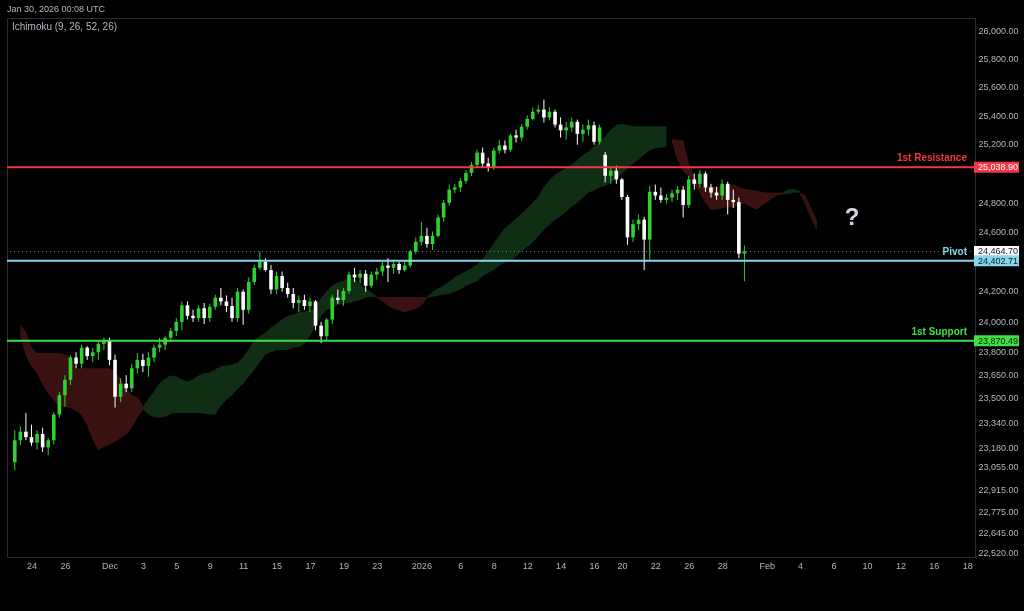 Image resolution: width=1024 pixels, height=611 pixels. What do you see at coordinates (801, 565) in the screenshot?
I see `x-tick-label: 4` at bounding box center [801, 565].